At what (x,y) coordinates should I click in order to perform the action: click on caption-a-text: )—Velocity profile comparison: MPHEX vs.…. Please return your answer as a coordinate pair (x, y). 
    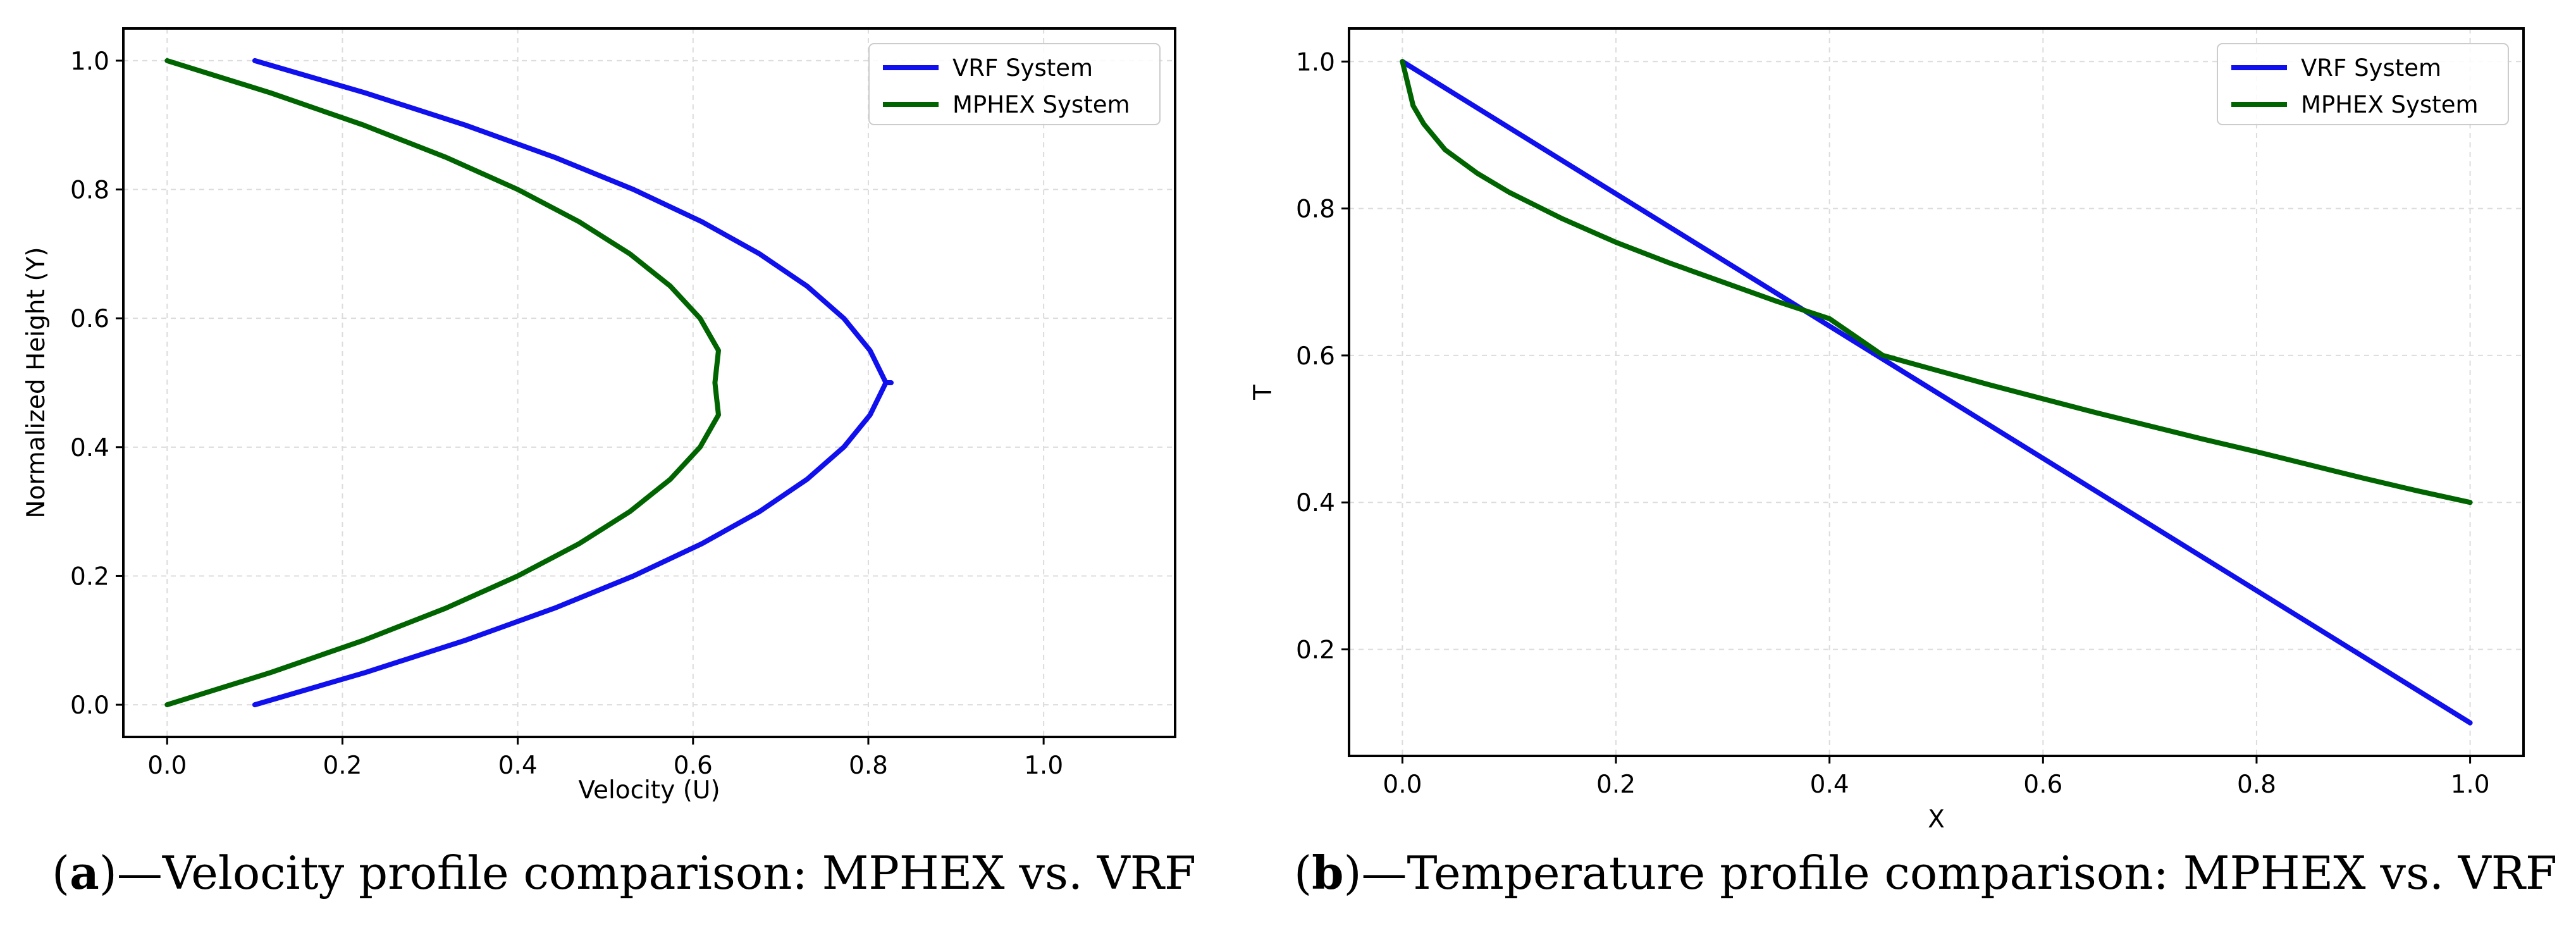
    Looking at the image, I should click on (647, 873).